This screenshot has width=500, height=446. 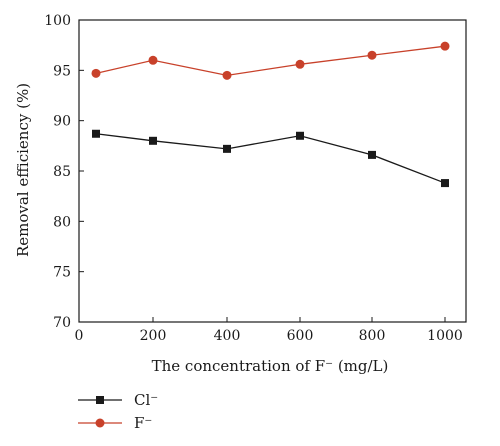 I want to click on x-tick-label: 800, so click(x=372, y=336).